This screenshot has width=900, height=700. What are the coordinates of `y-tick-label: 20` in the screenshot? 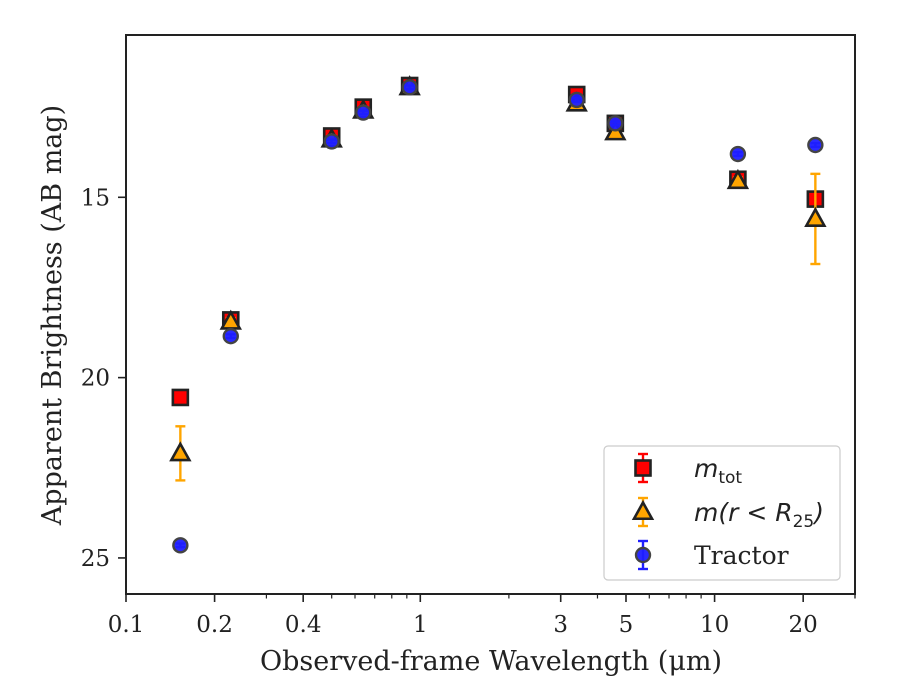 It's located at (95, 379).